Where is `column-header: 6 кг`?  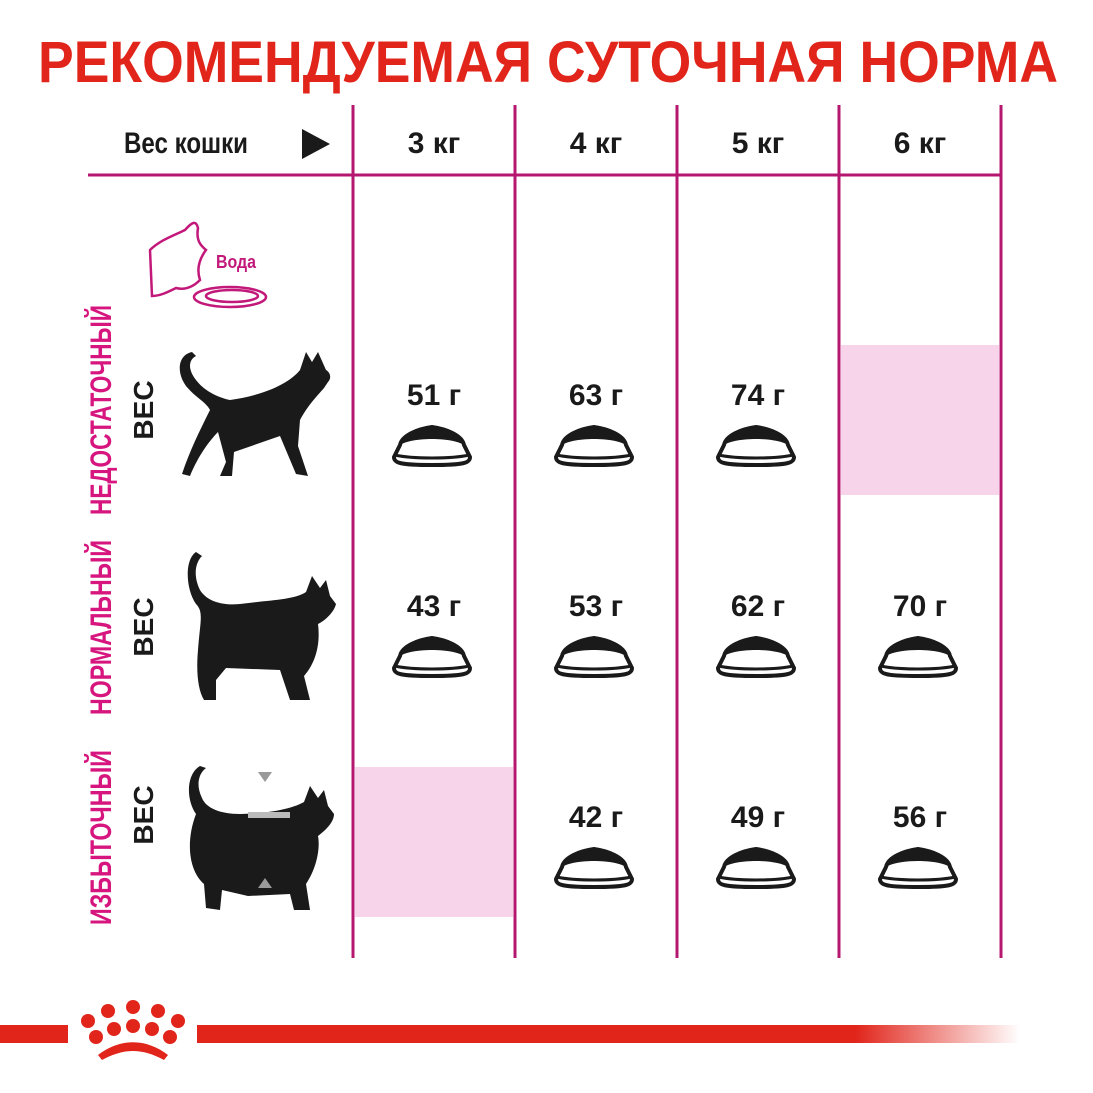 column-header: 6 кг is located at coordinates (920, 143).